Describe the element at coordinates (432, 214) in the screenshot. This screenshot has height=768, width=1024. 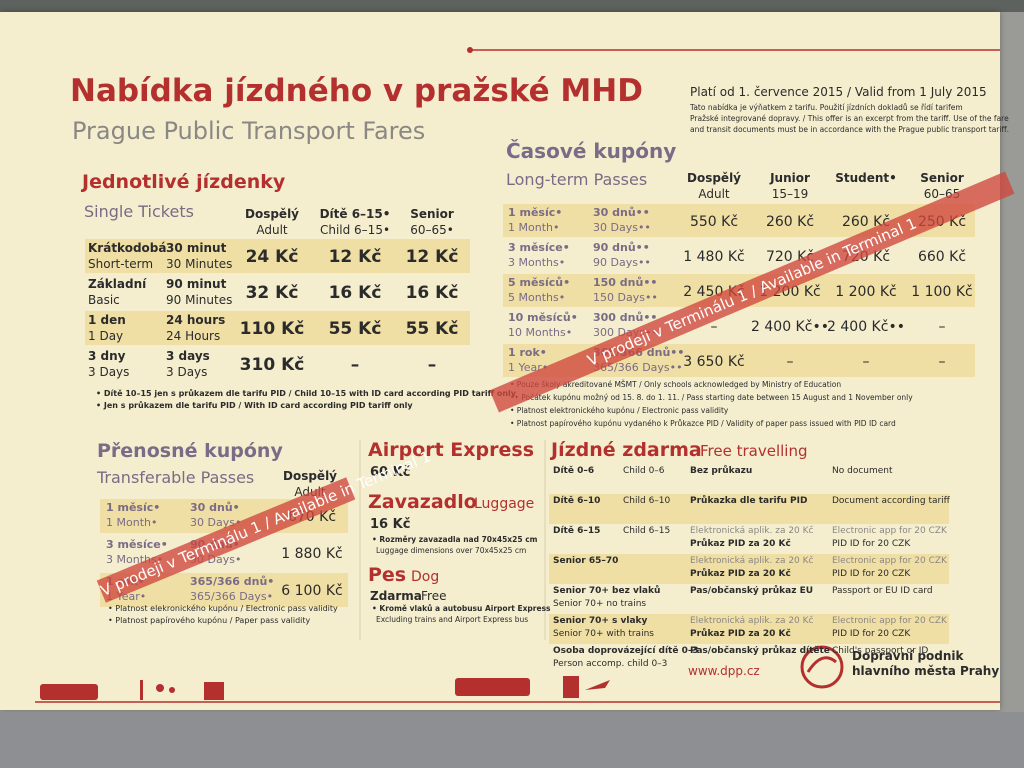
I see `column-header: Senior` at that location.